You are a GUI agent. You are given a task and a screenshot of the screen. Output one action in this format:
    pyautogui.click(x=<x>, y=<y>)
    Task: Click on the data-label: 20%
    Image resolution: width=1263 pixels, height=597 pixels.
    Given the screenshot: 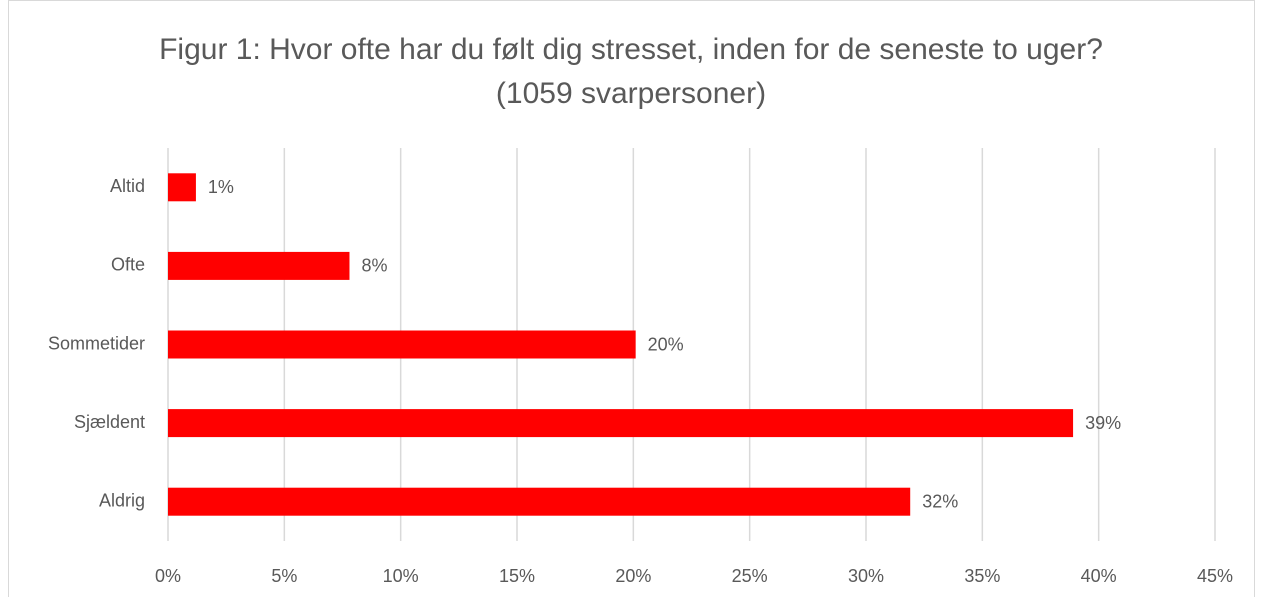 What is the action you would take?
    pyautogui.click(x=666, y=344)
    